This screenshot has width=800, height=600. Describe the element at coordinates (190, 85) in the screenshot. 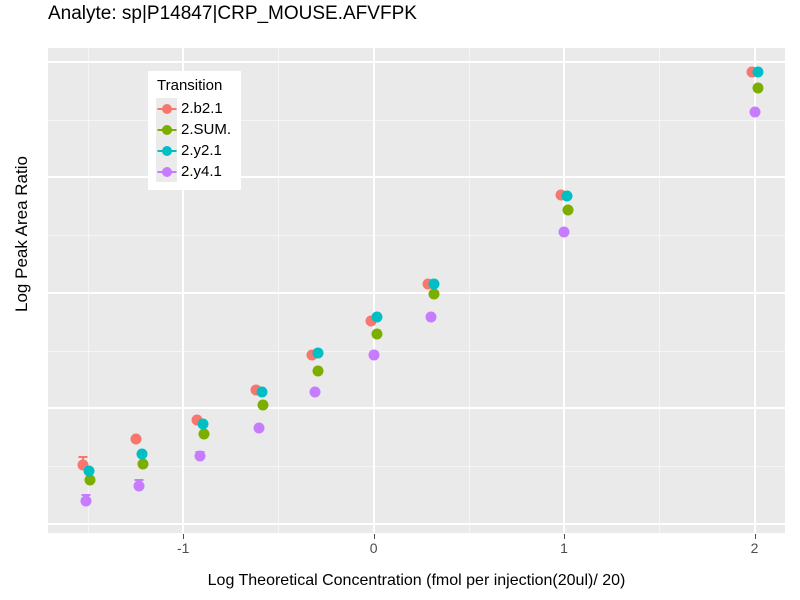

I see `legend-title: Transition` at that location.